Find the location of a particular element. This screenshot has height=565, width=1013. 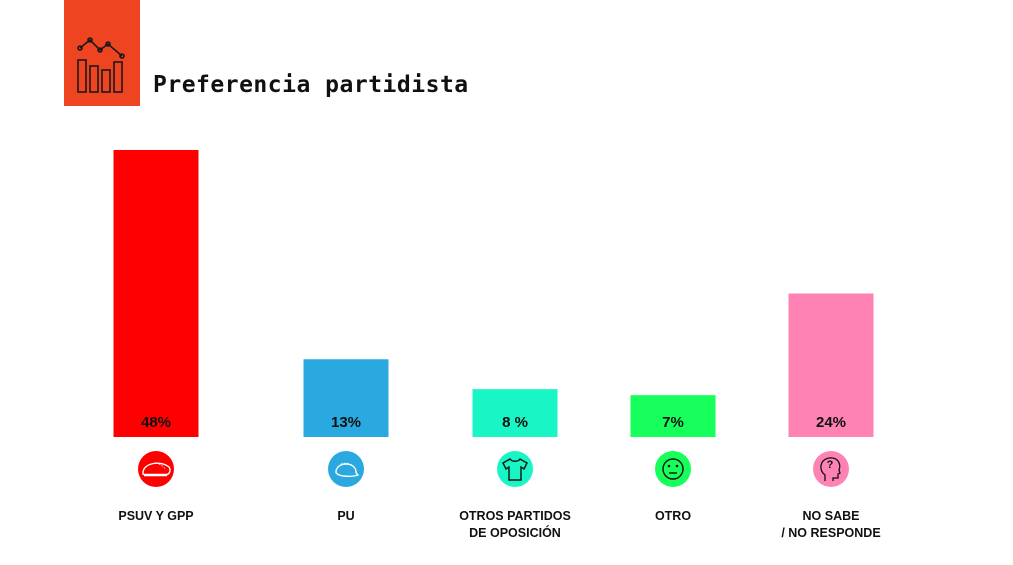

category-label-line: PSUV Y GPP is located at coordinates (156, 516).